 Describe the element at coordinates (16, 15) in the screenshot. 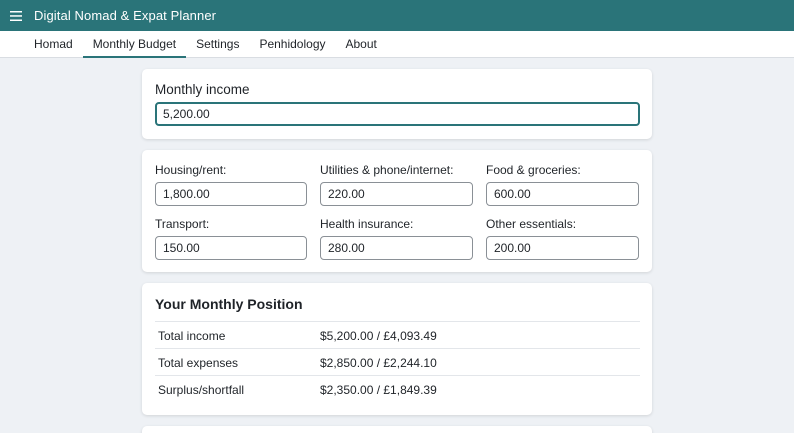

I see `hamburger-menu-icon` at that location.